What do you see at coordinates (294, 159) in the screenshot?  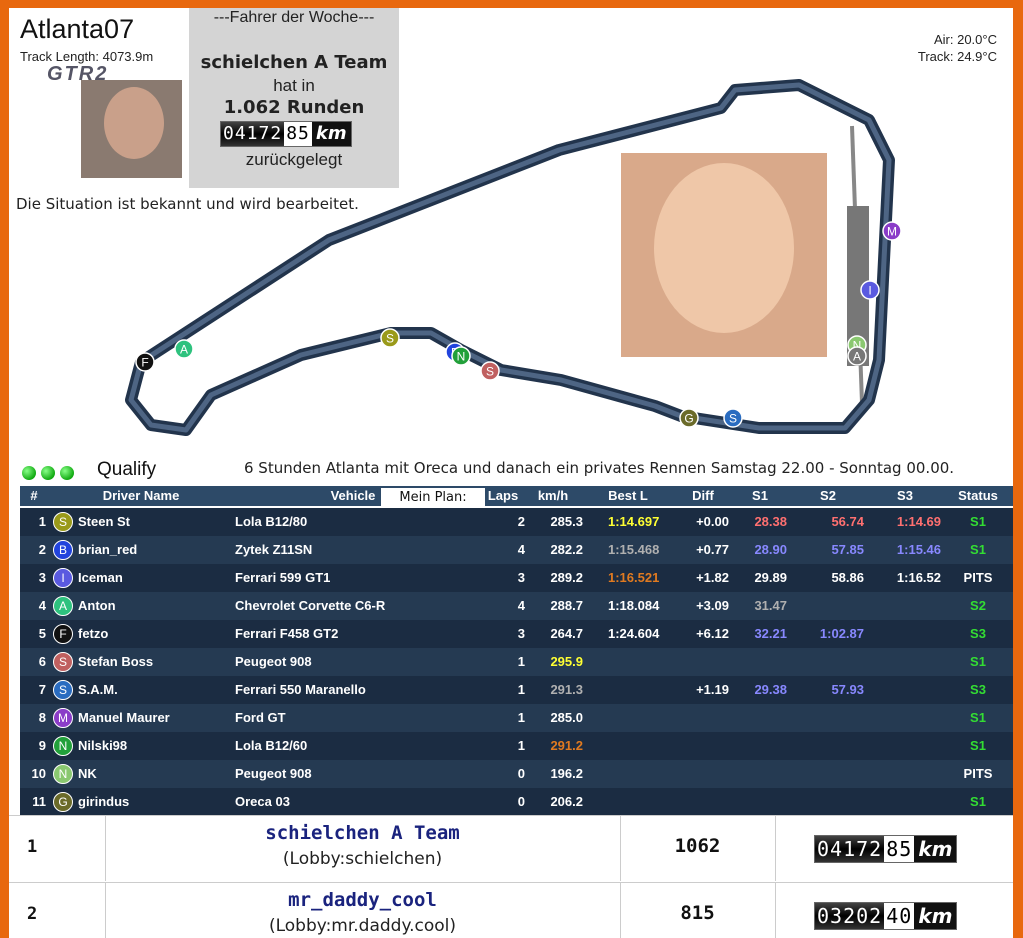 I see `dow-line: zurückgelegt` at bounding box center [294, 159].